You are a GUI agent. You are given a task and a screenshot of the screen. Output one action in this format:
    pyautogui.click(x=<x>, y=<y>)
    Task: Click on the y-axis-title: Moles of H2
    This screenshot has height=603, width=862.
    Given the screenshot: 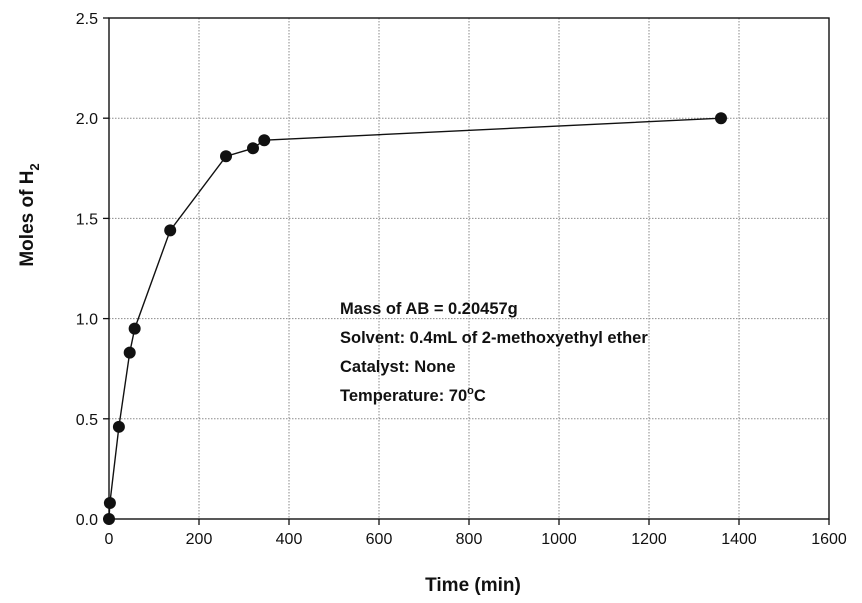 What is the action you would take?
    pyautogui.click(x=29, y=214)
    